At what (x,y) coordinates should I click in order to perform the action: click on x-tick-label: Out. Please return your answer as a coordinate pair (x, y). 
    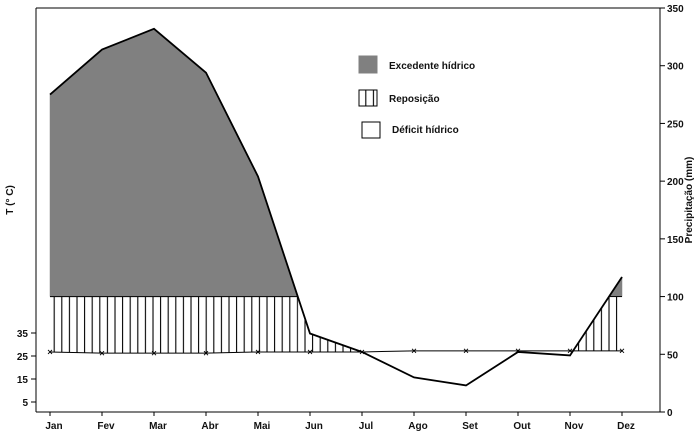
    Looking at the image, I should click on (522, 426).